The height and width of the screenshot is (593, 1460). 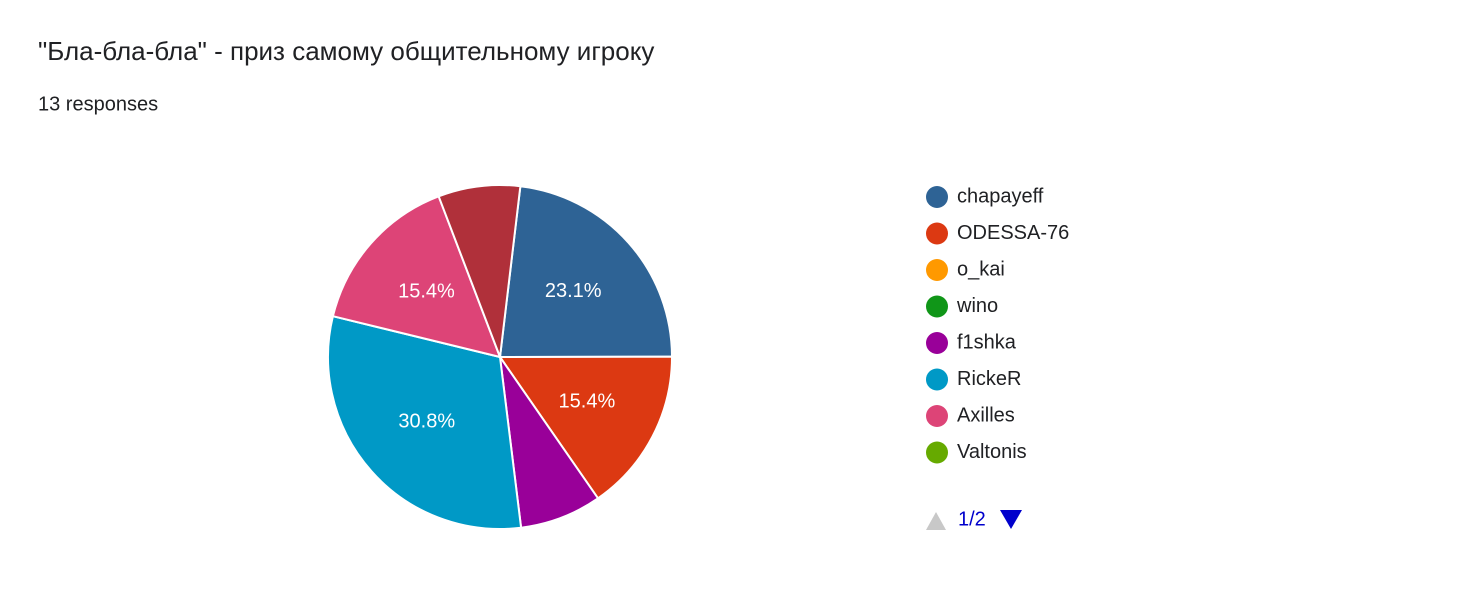 I want to click on legend-label: Valtonis, so click(x=992, y=452).